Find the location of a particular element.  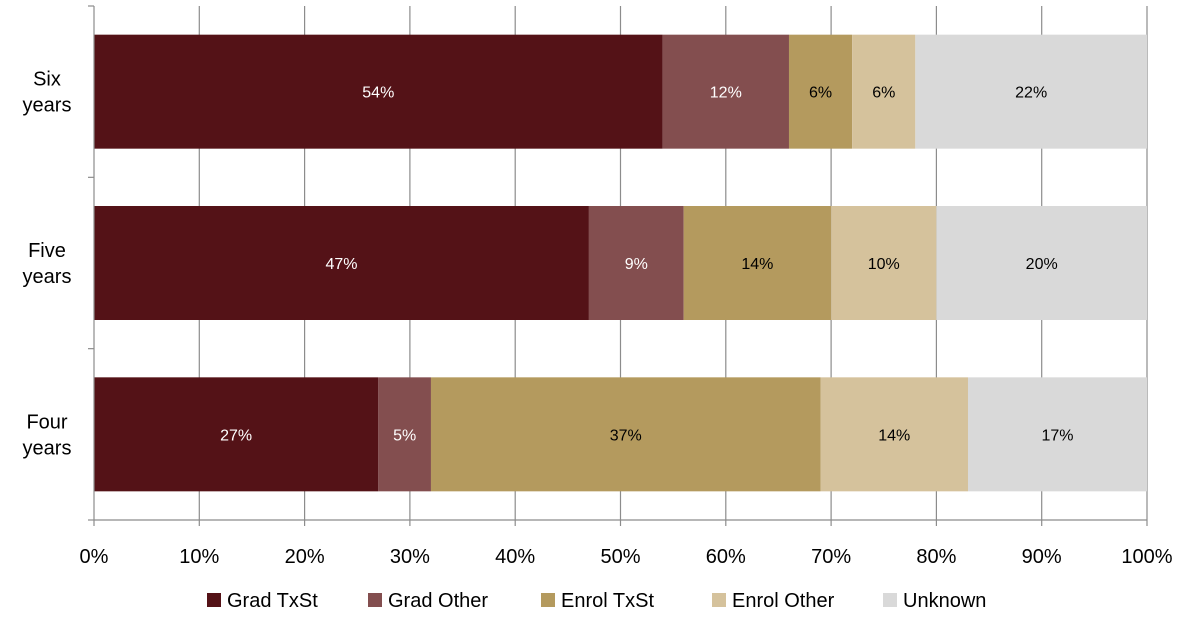

x-tick-label: 50% is located at coordinates (620, 557).